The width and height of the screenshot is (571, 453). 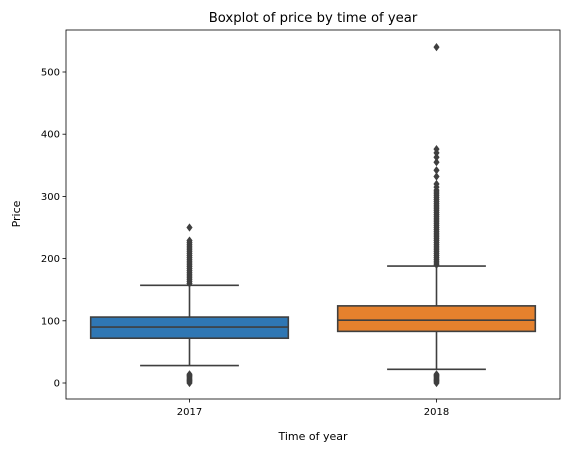 What do you see at coordinates (436, 319) in the screenshot?
I see `iqr-box` at bounding box center [436, 319].